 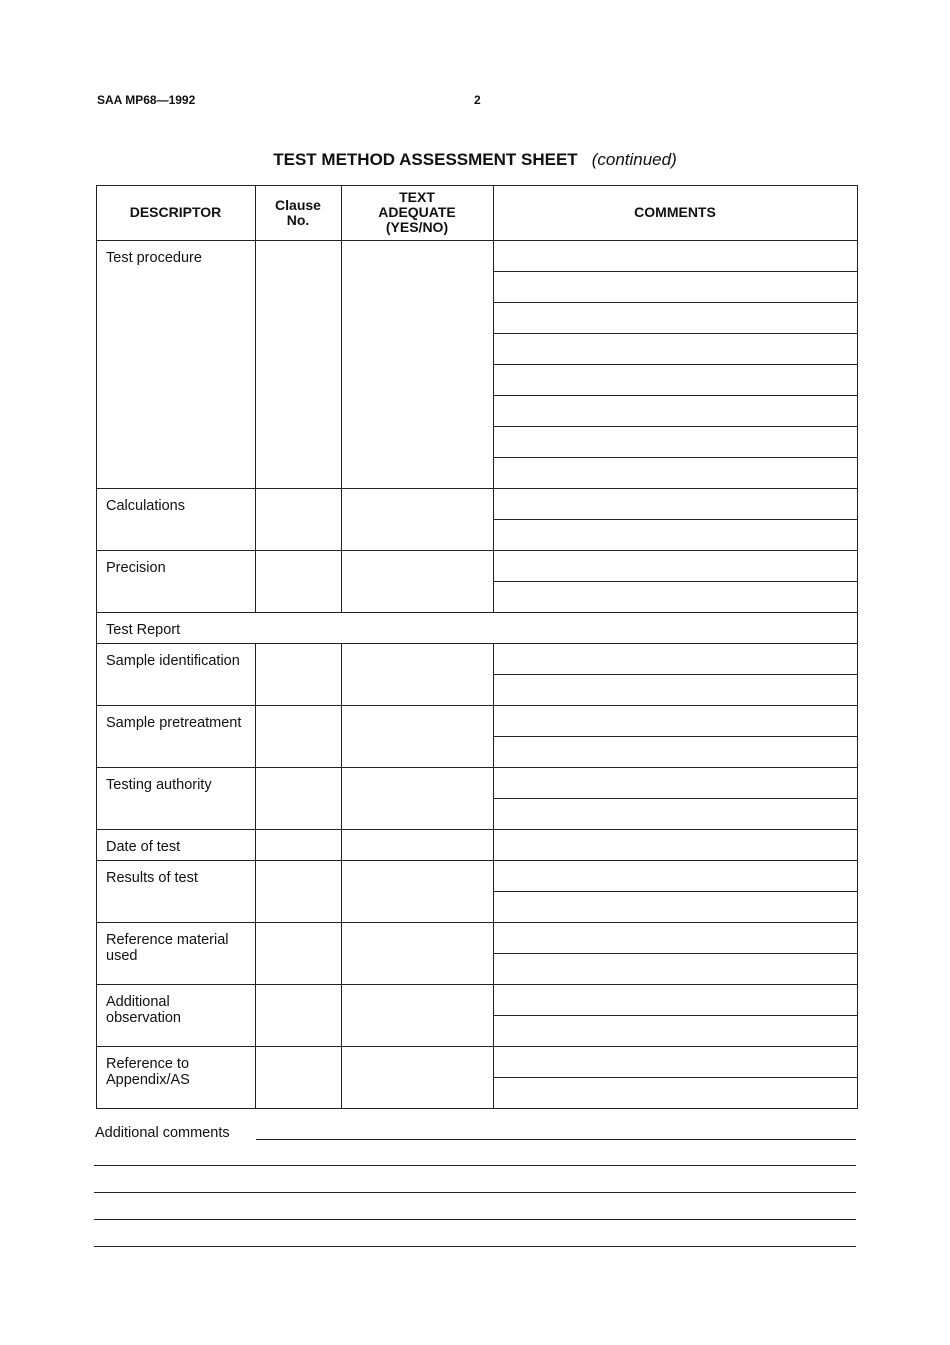 What do you see at coordinates (159, 785) in the screenshot?
I see `row-label: Testing authority` at bounding box center [159, 785].